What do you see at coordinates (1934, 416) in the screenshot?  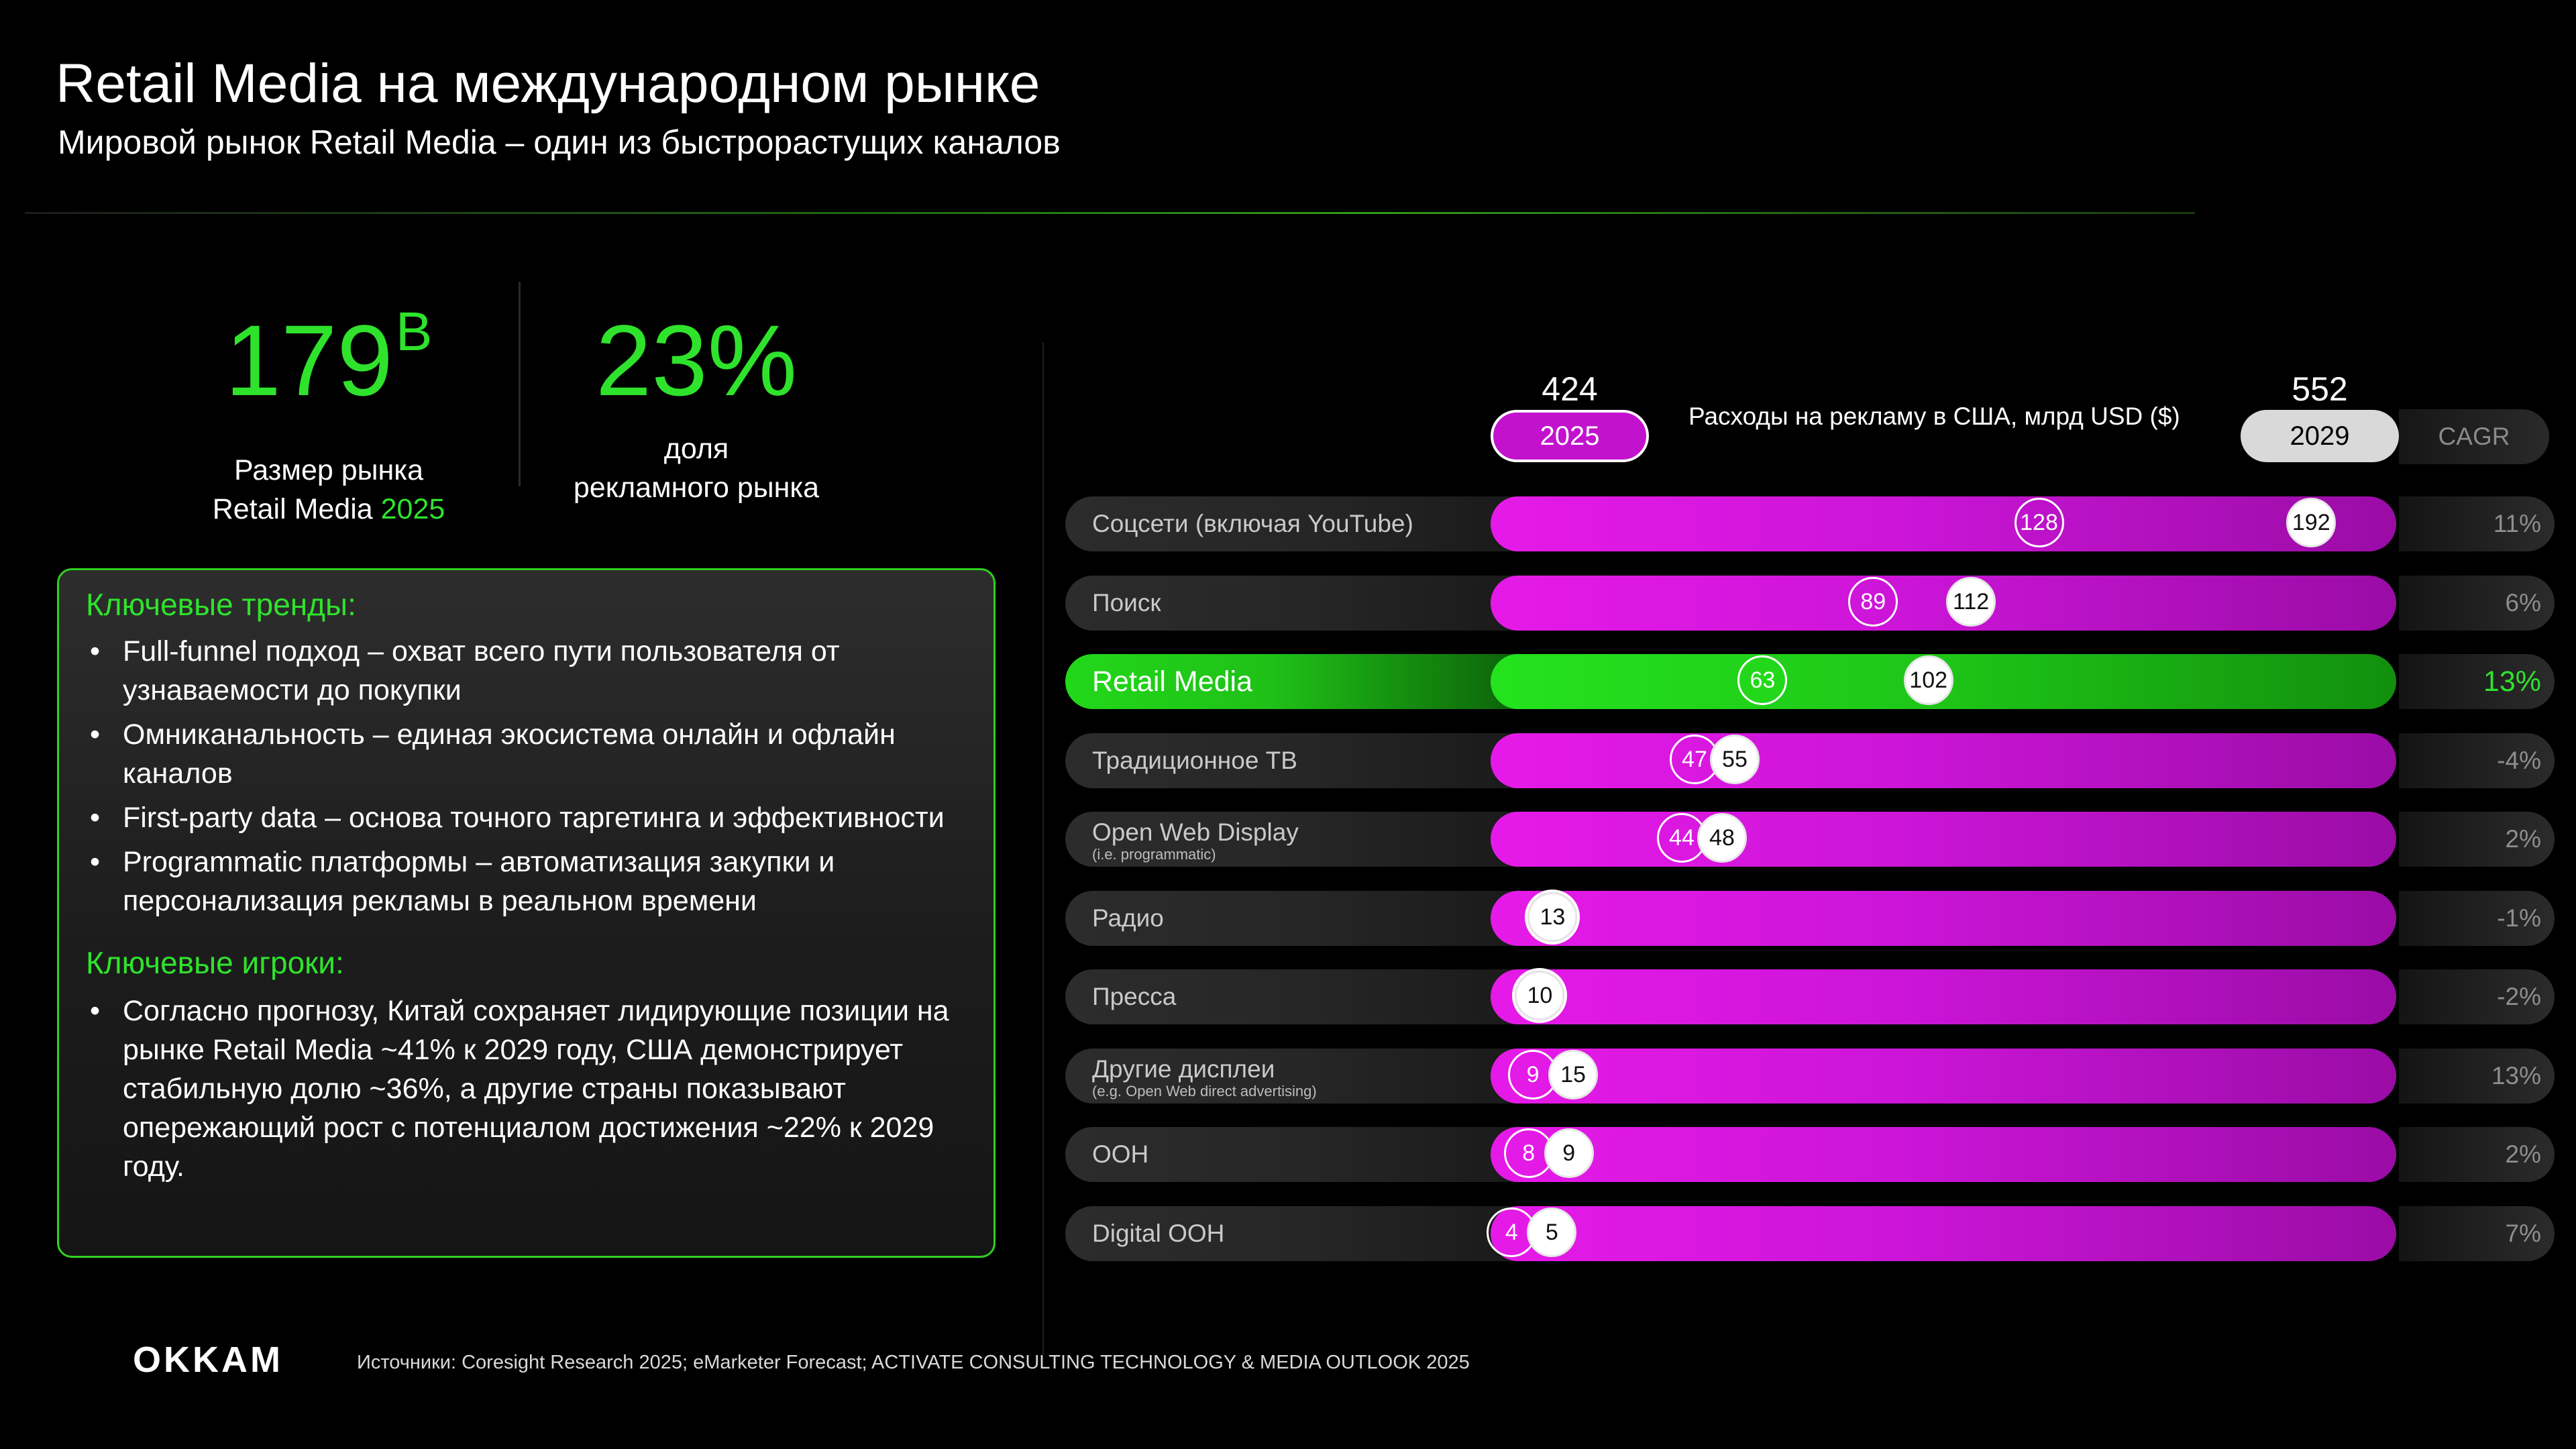 I see `chart-caption: Расходы на рекламу в США, млрд USD ($)` at bounding box center [1934, 416].